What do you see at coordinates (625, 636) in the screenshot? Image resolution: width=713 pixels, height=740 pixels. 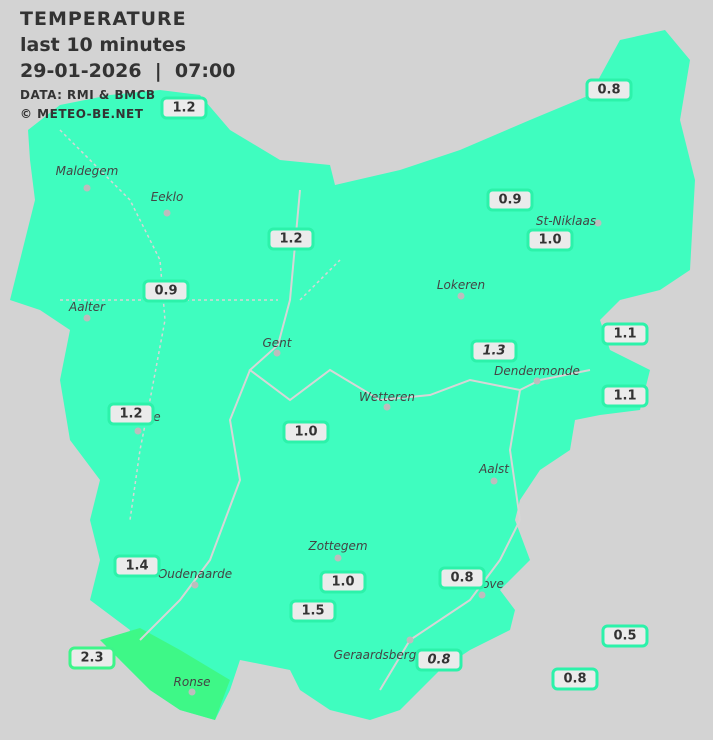 I see `station-value: 0.5` at bounding box center [625, 636].